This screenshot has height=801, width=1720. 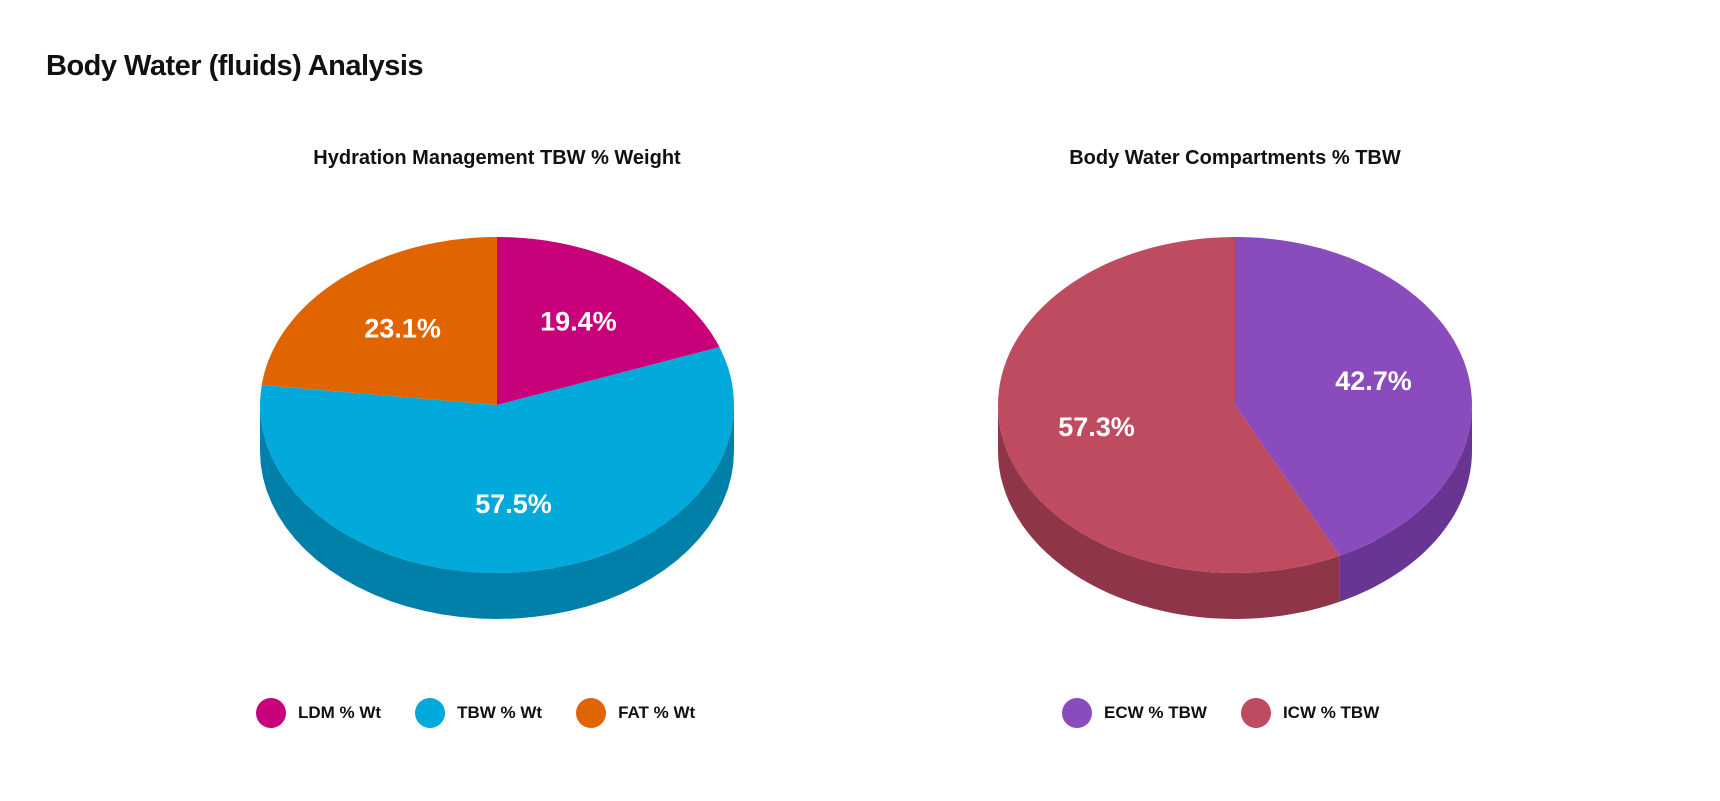 What do you see at coordinates (1331, 712) in the screenshot?
I see `legend-label: ICW % TBW` at bounding box center [1331, 712].